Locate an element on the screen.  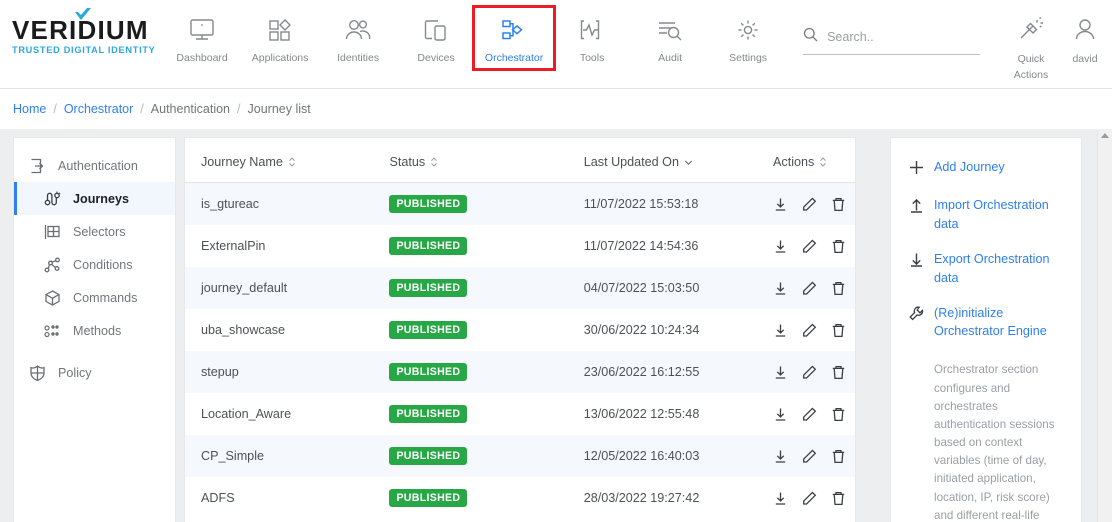
conditions-icon is located at coordinates (52, 265).